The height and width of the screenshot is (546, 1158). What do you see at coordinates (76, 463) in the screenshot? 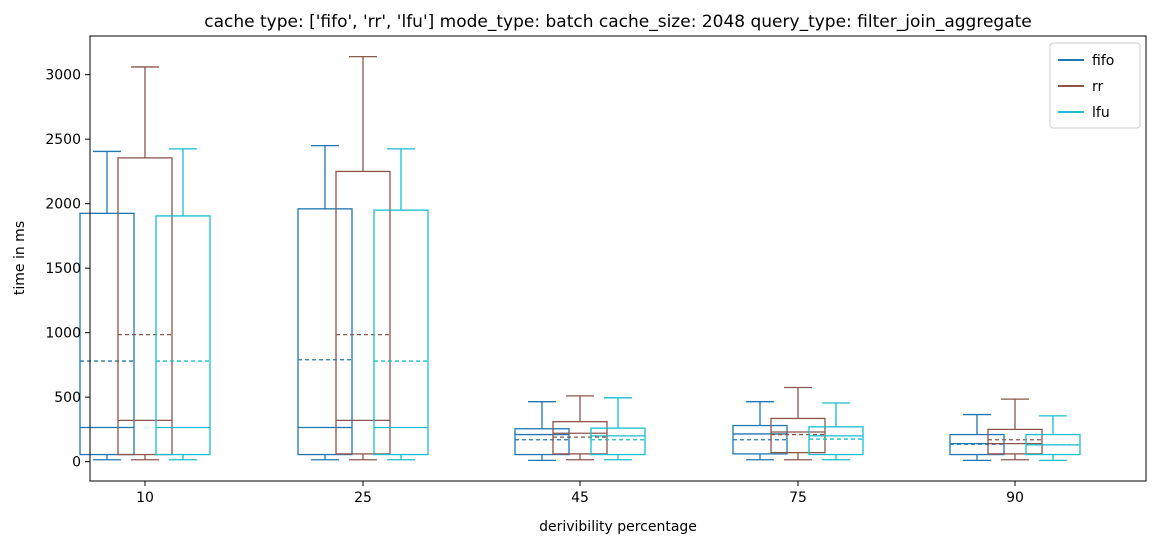
I see `y-tick-label: 0` at bounding box center [76, 463].